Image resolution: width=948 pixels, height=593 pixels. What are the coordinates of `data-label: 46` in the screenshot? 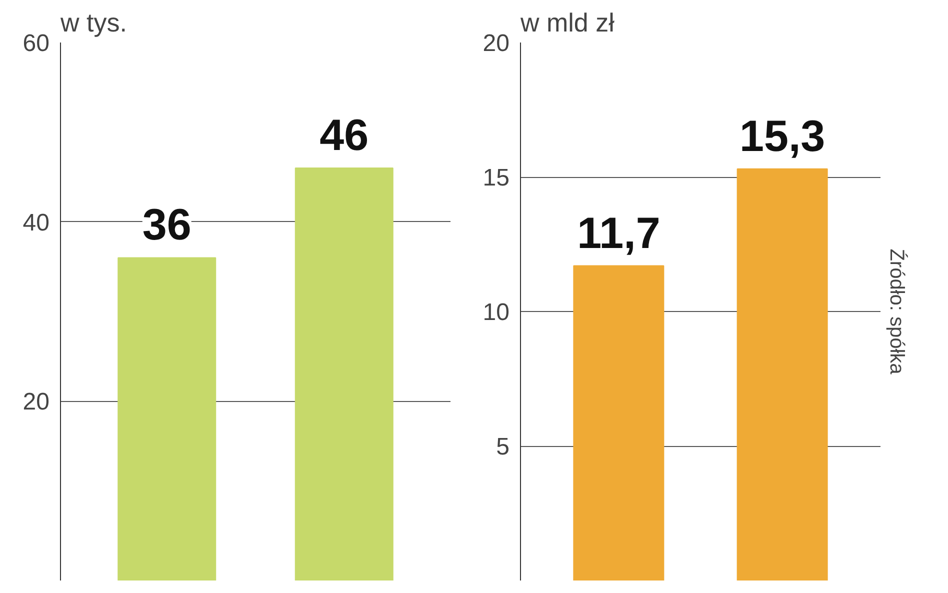 It's located at (344, 135).